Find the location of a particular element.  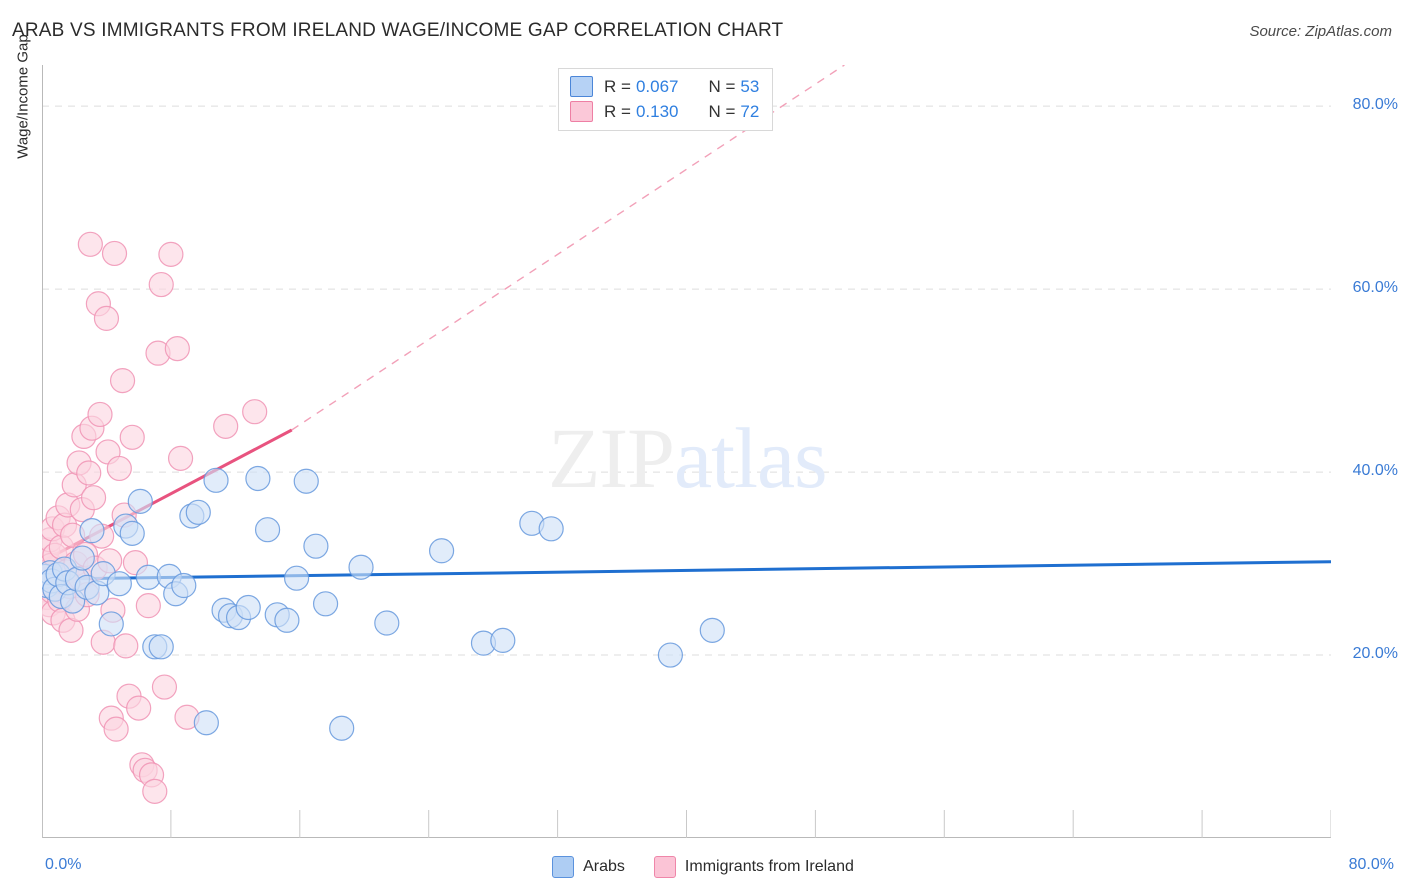

x-axis-max-label: 80.0% is located at coordinates (1371, 864).